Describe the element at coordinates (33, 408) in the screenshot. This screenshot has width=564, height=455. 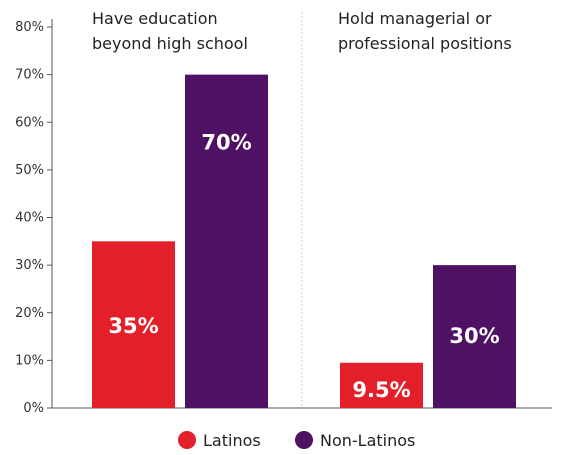
I see `y-tick-label: 0%` at that location.